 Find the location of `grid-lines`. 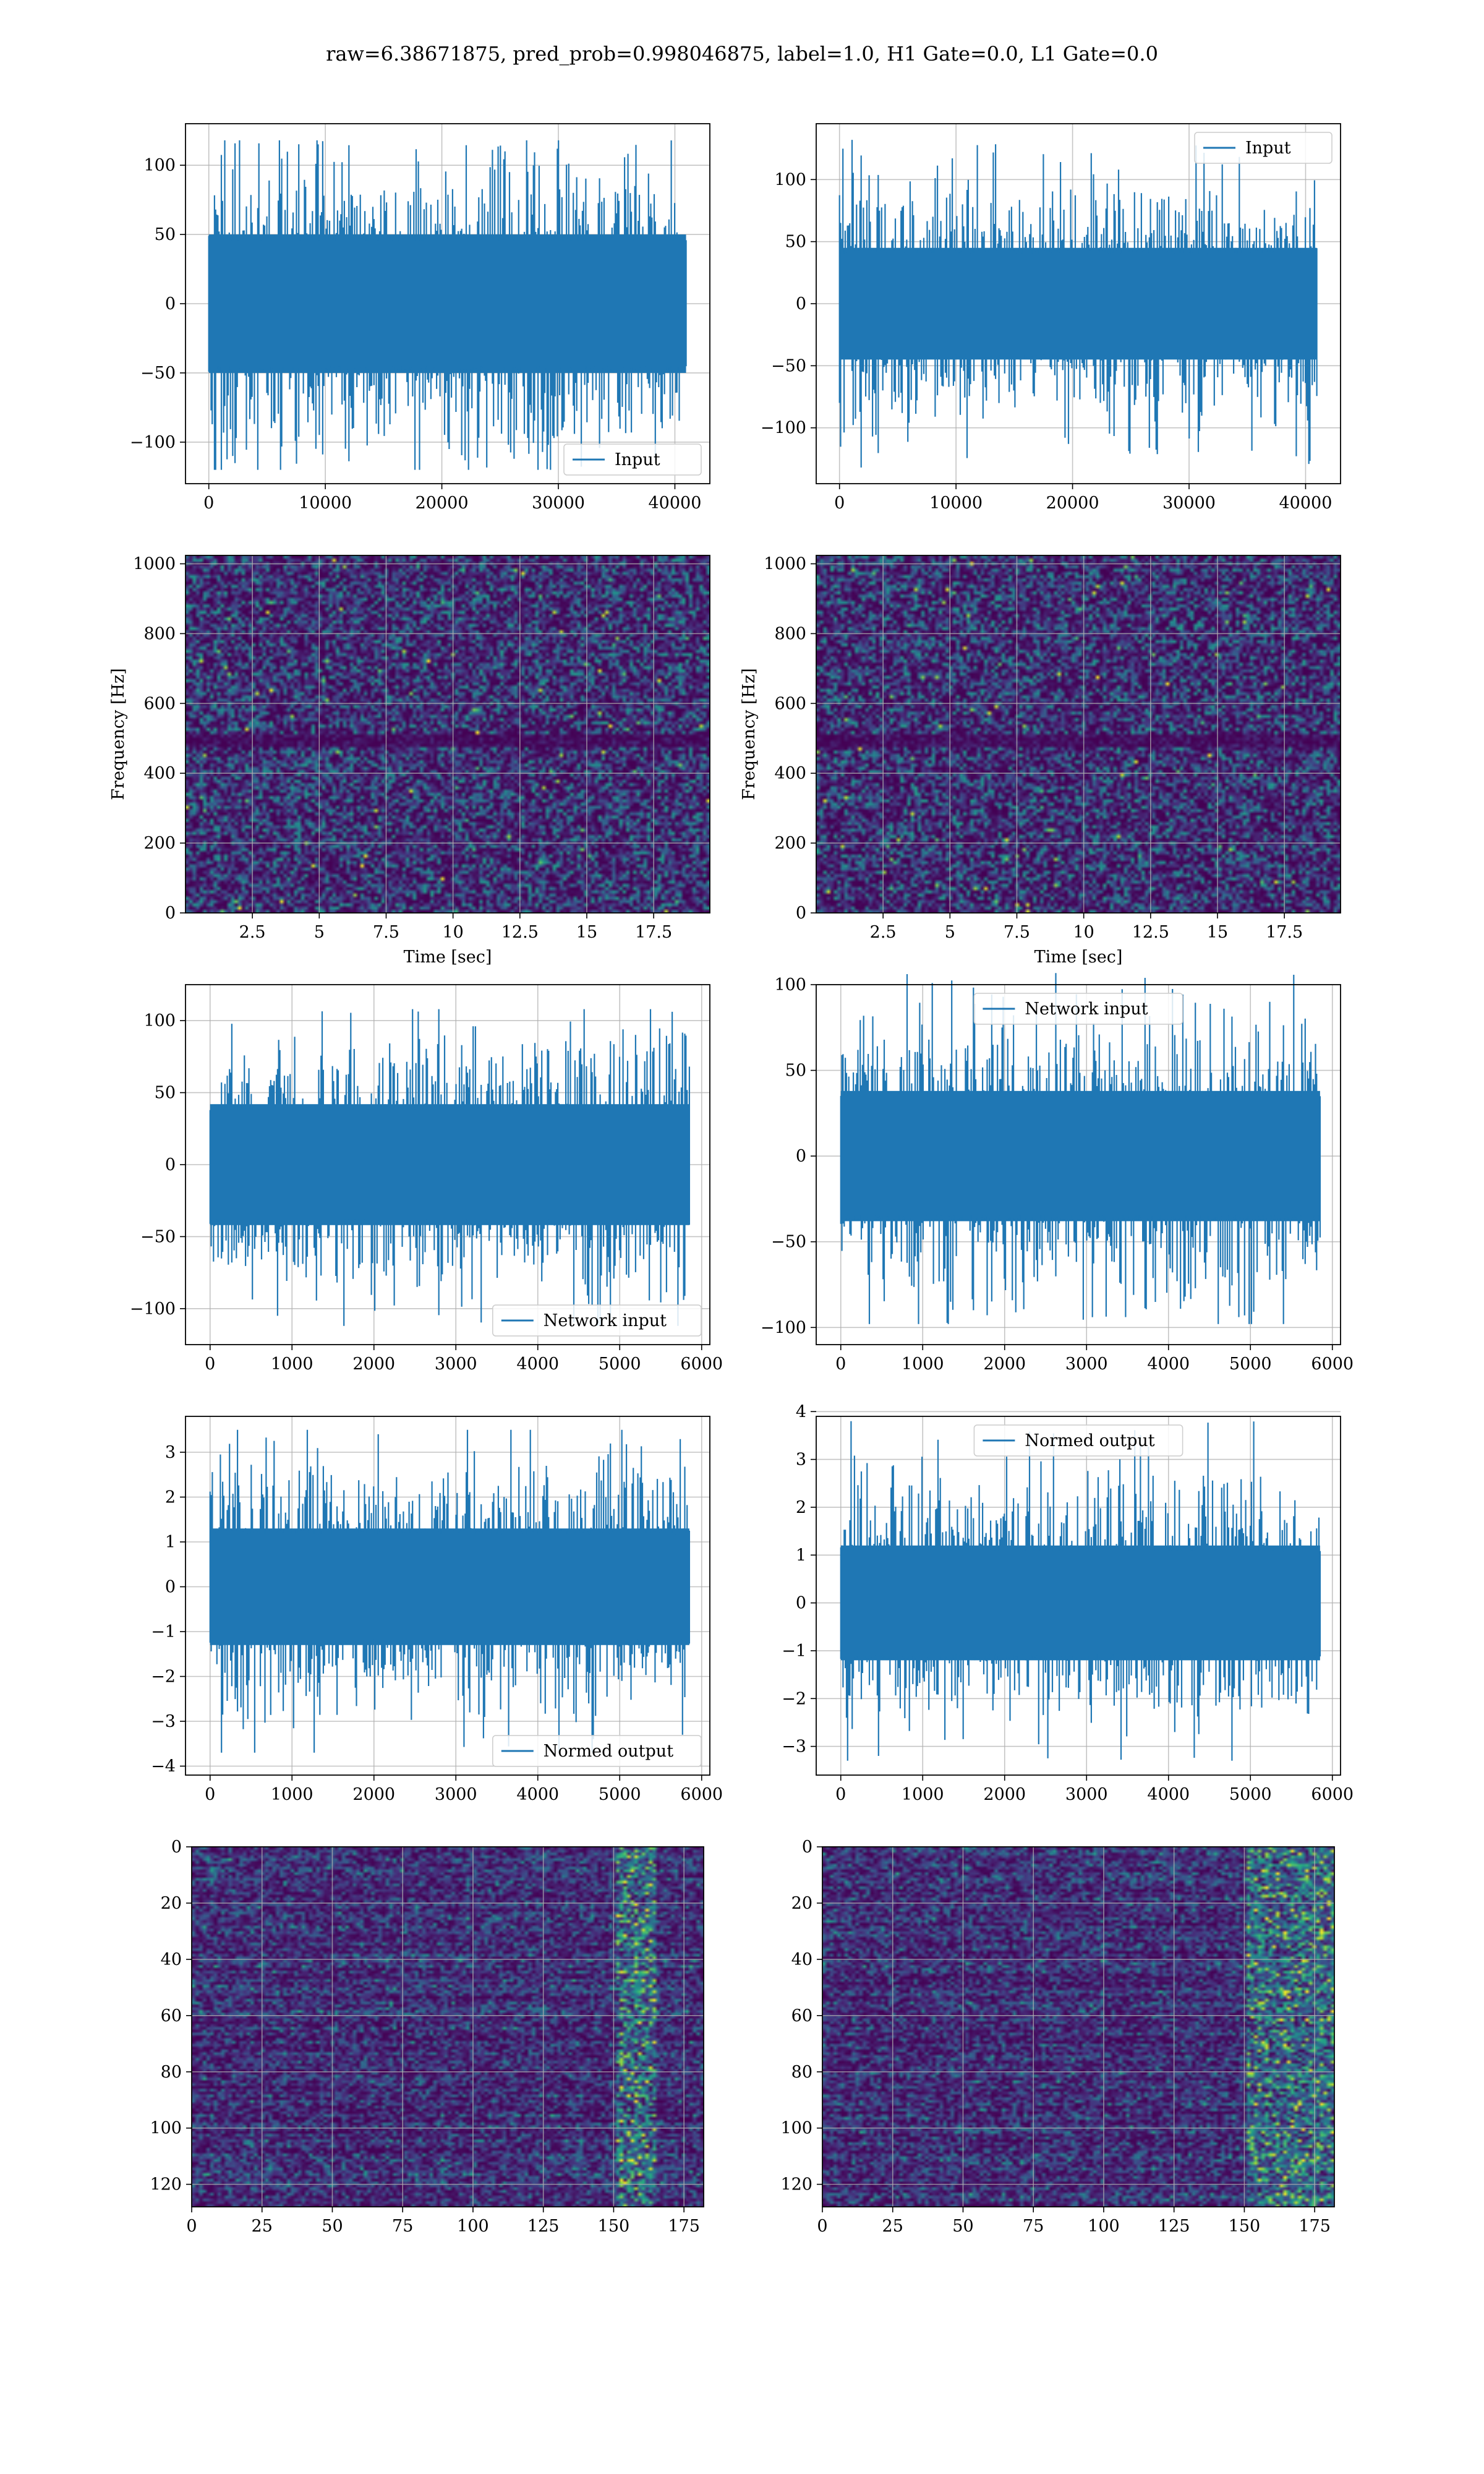

grid-lines is located at coordinates (1078, 2027).